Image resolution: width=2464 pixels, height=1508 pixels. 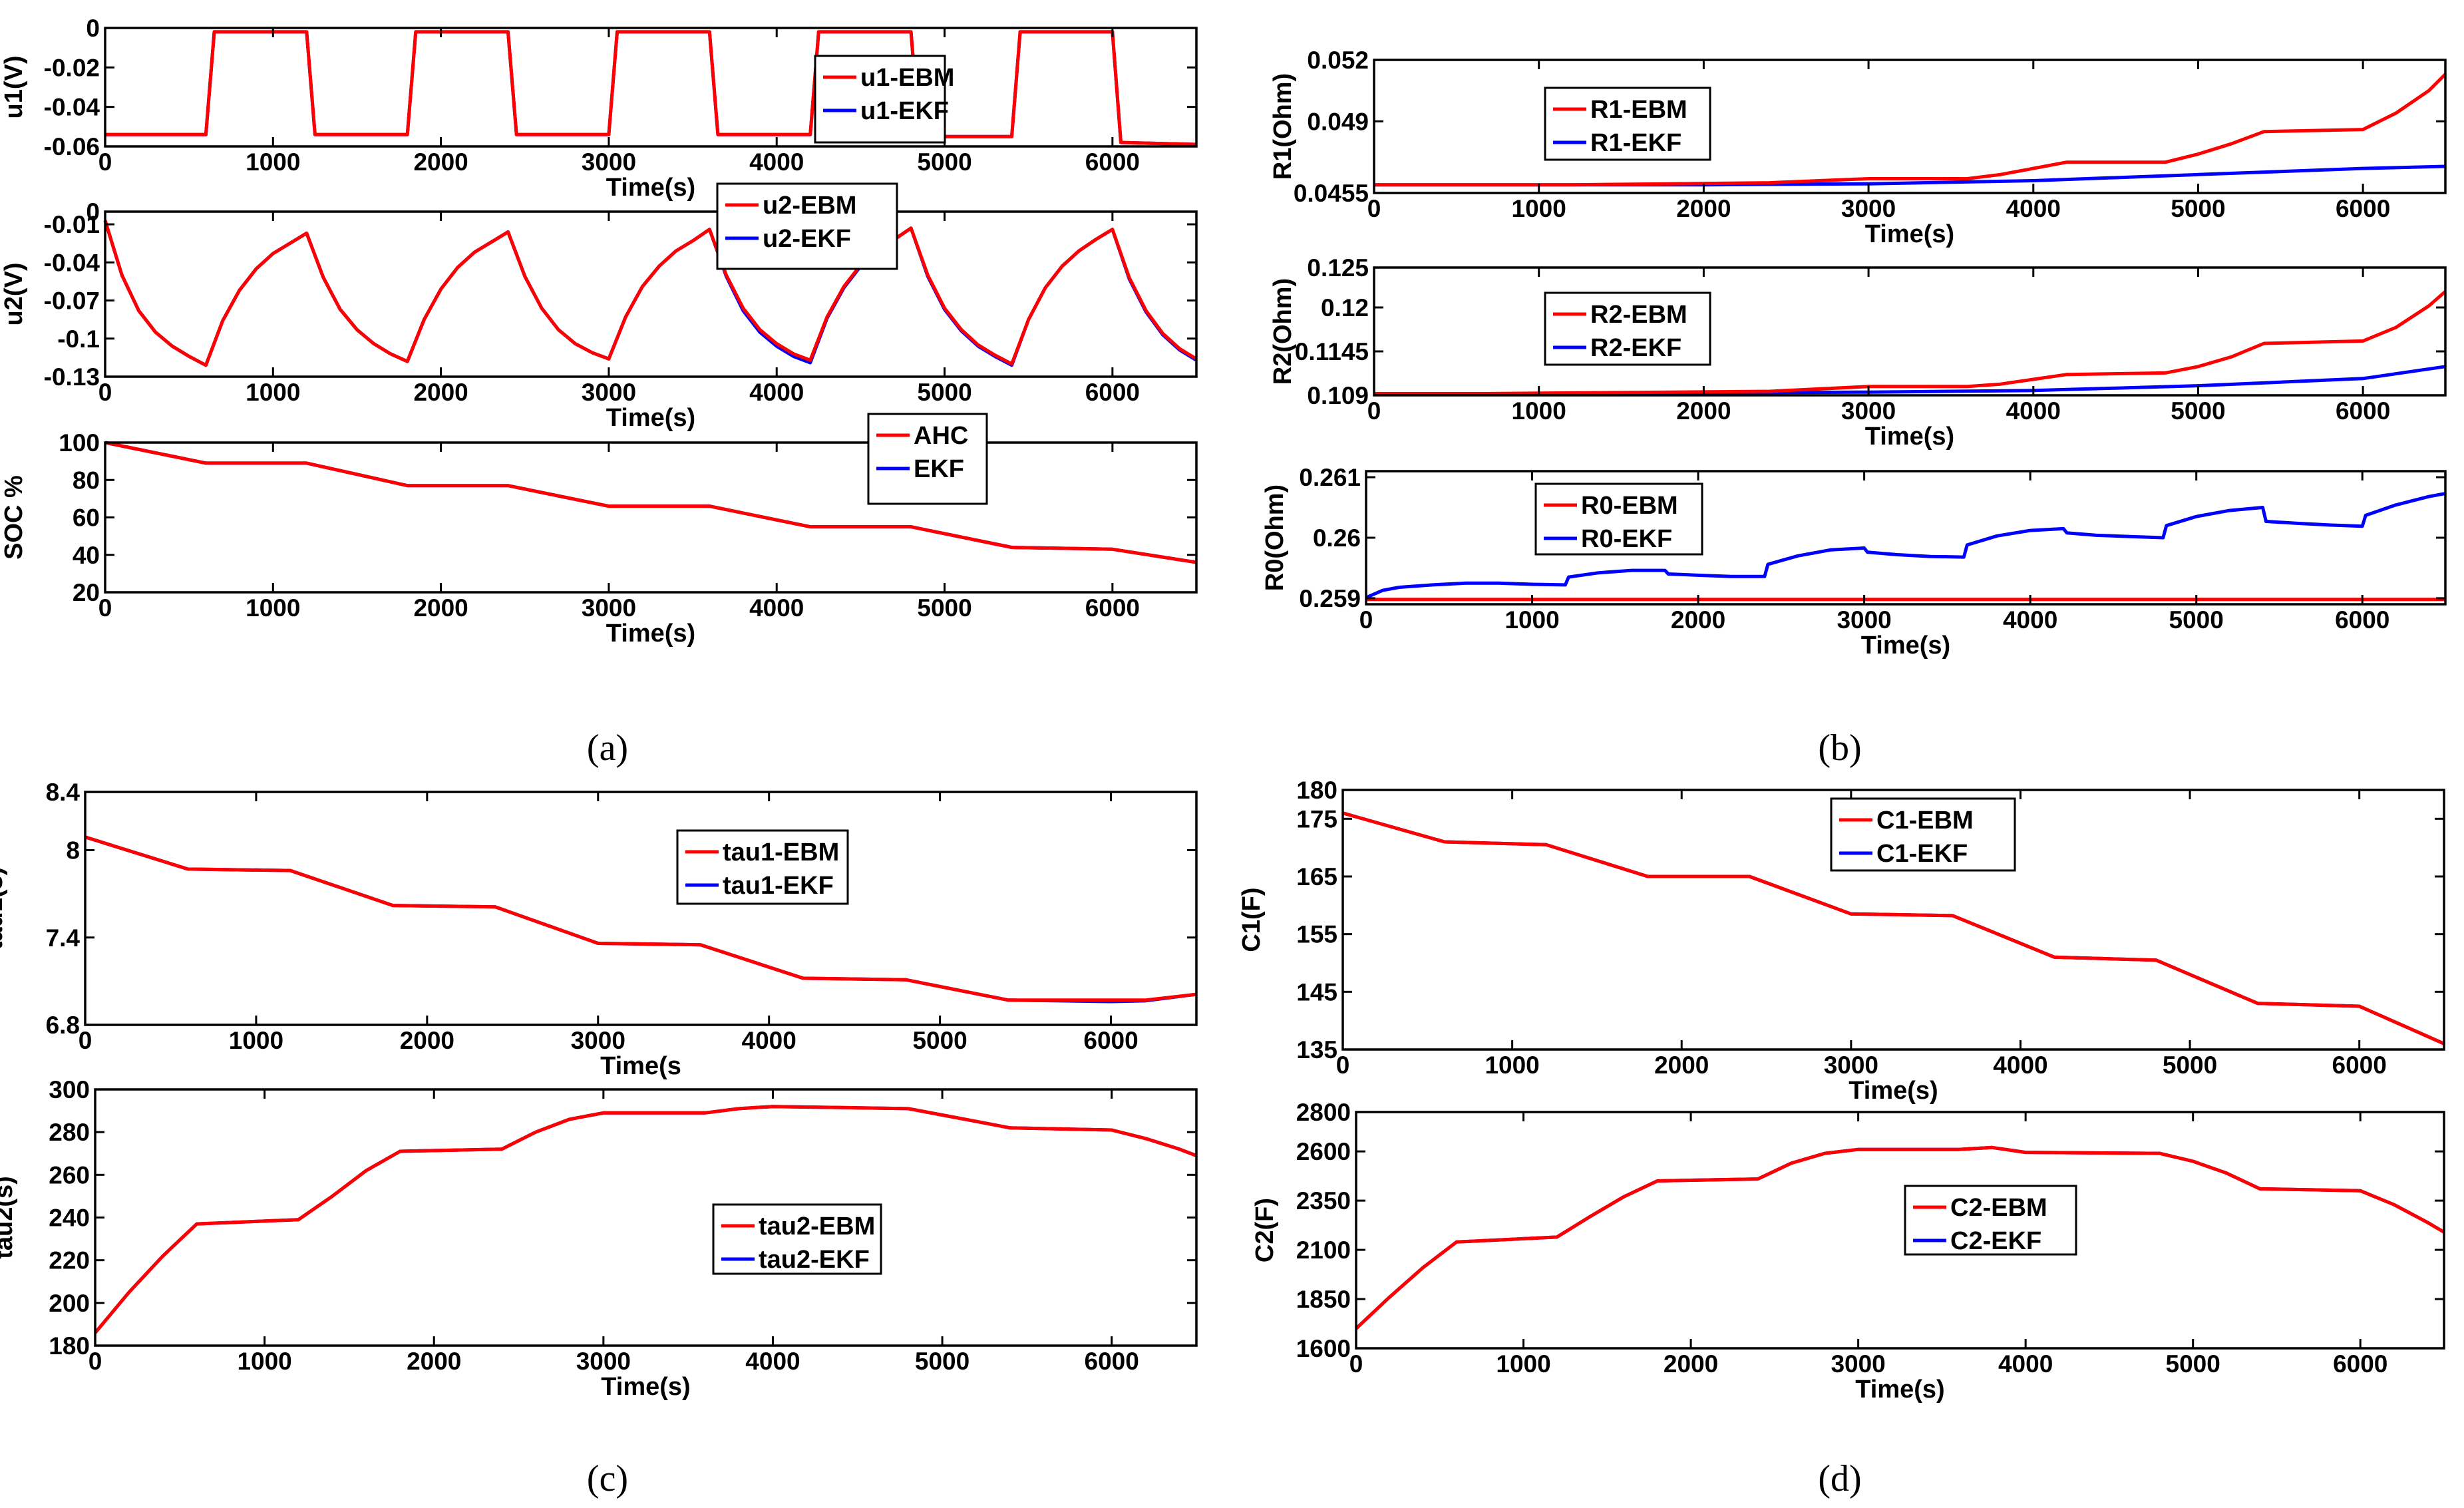 I want to click on legend-r2: R2-EBM R2-EKF, so click(x=1627, y=328).